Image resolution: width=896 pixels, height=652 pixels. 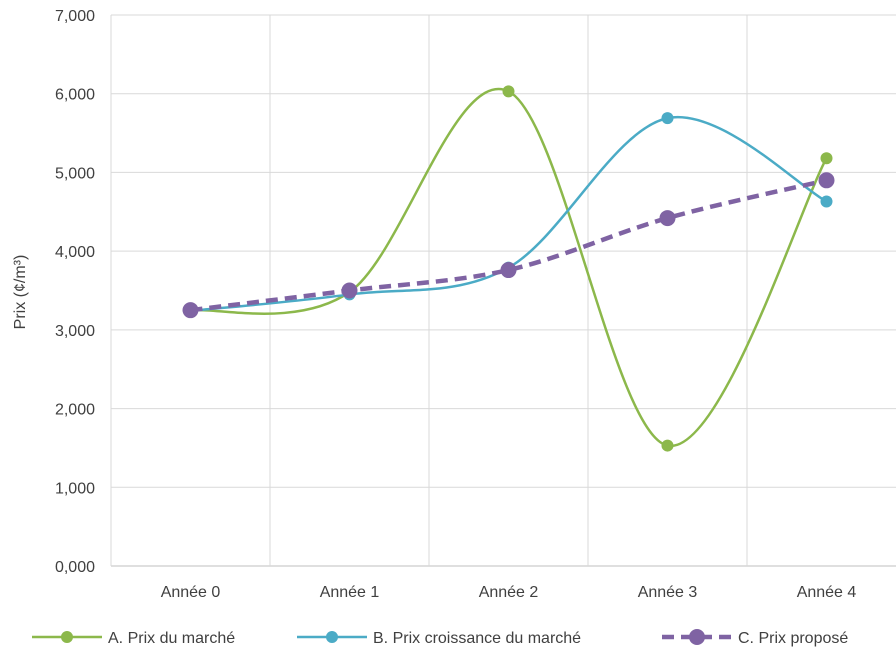 I want to click on legend-item: C. Prix proposé, so click(x=755, y=638).